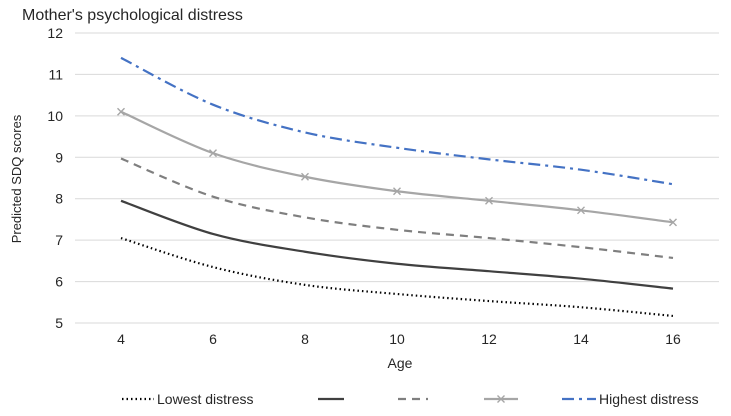 Image resolution: width=731 pixels, height=416 pixels. I want to click on y-axis-label: Predicted SDQ scores, so click(16, 178).